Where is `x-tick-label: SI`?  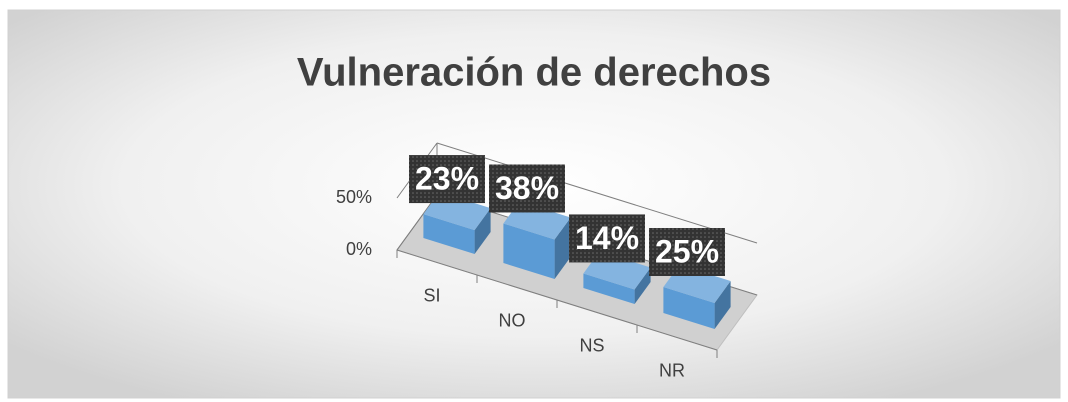
x-tick-label: SI is located at coordinates (431, 295).